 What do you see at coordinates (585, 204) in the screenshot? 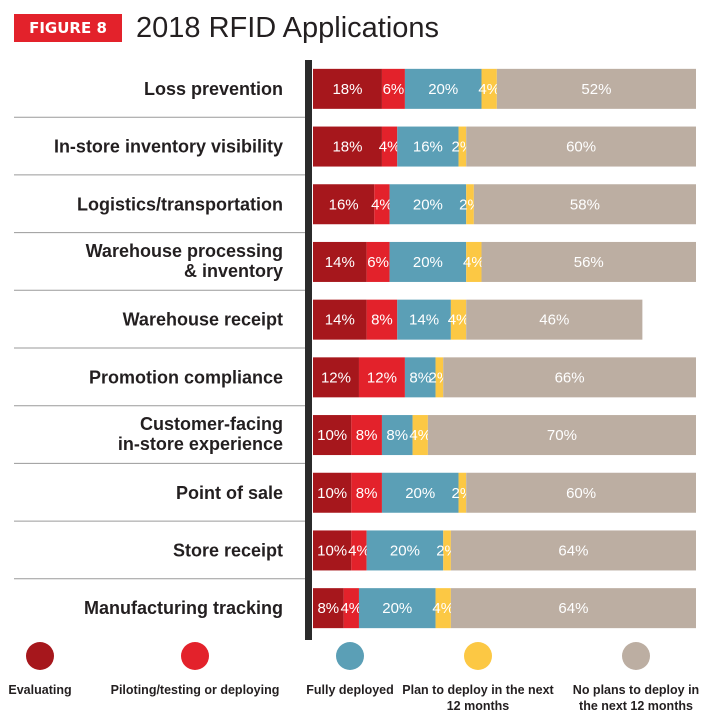
I see `data-label: 58%` at bounding box center [585, 204].